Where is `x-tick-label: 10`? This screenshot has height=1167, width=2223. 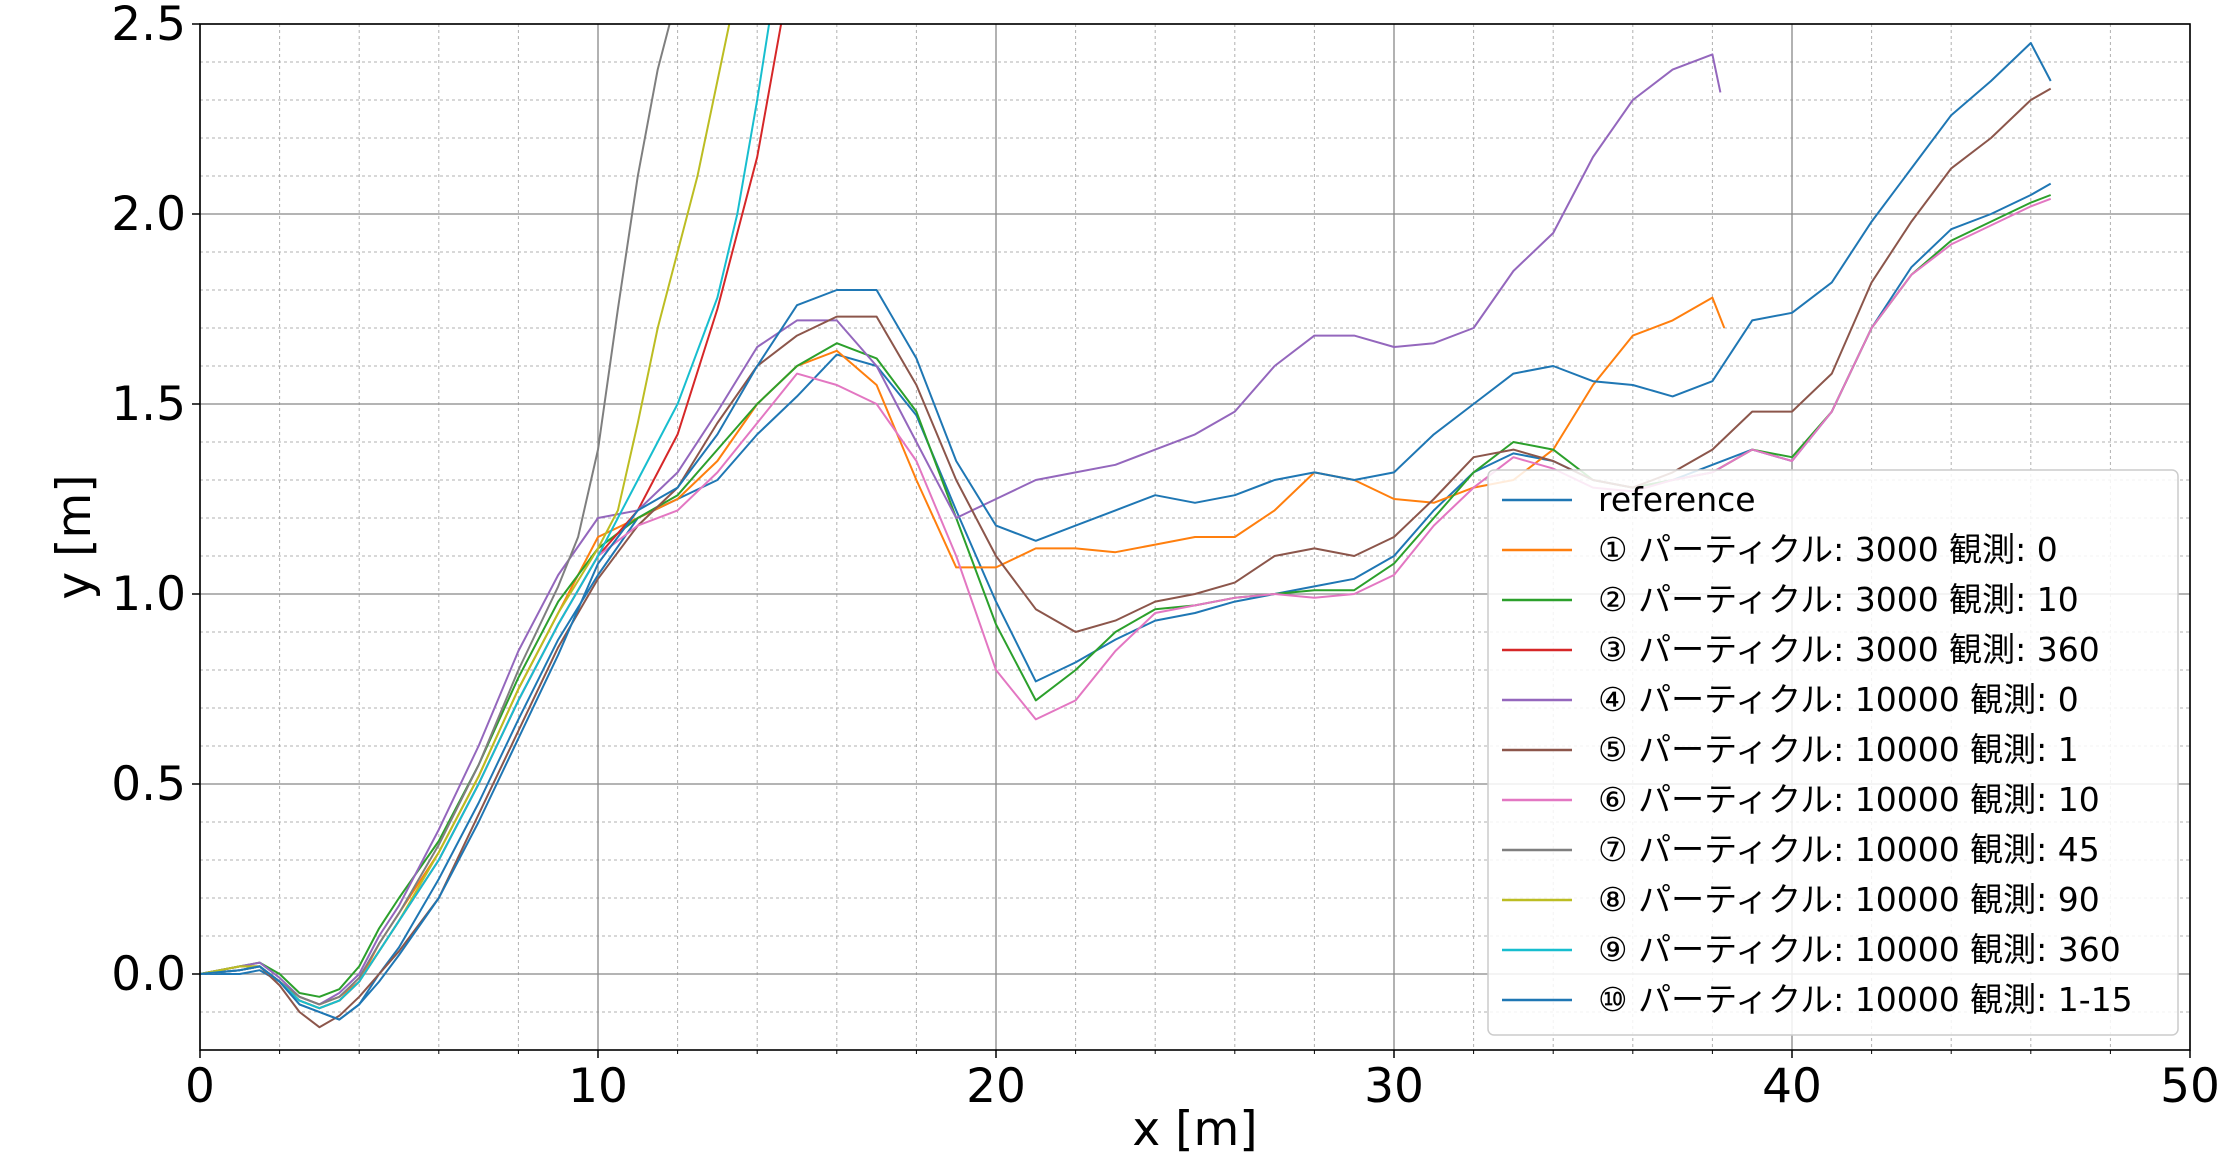
x-tick-label: 10 is located at coordinates (598, 1086).